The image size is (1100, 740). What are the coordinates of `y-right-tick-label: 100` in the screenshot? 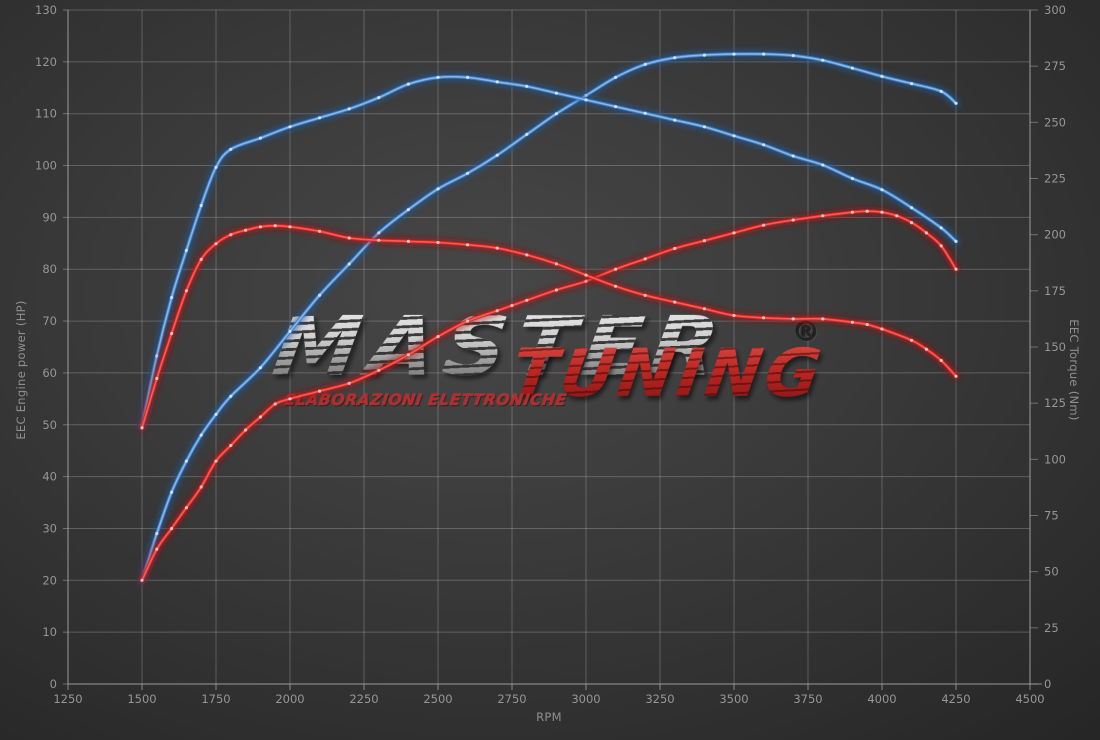 It's located at (1055, 459).